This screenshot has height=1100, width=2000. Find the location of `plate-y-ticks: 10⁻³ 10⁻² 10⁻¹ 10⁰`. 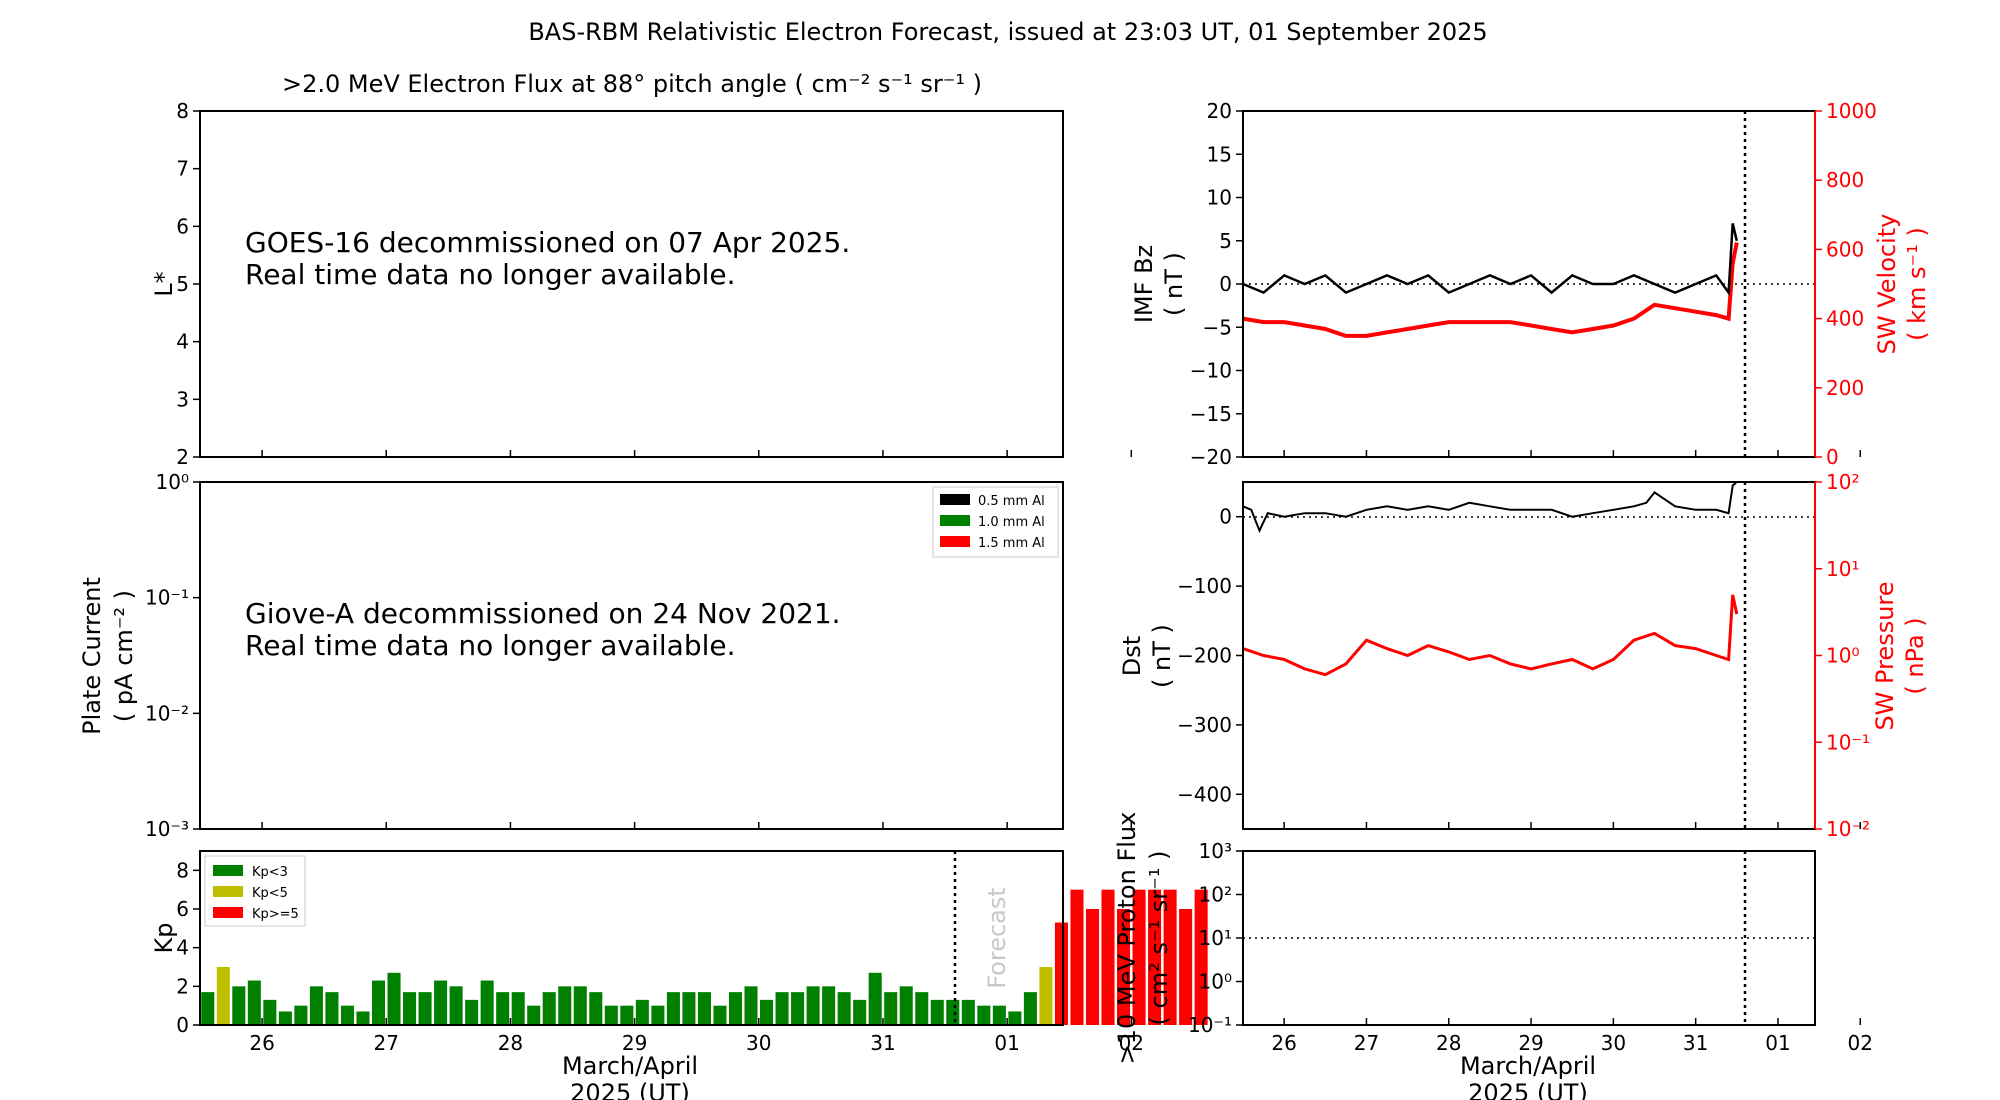

plate-y-ticks: 10⁻³ 10⁻² 10⁻¹ 10⁰ is located at coordinates (172, 655).